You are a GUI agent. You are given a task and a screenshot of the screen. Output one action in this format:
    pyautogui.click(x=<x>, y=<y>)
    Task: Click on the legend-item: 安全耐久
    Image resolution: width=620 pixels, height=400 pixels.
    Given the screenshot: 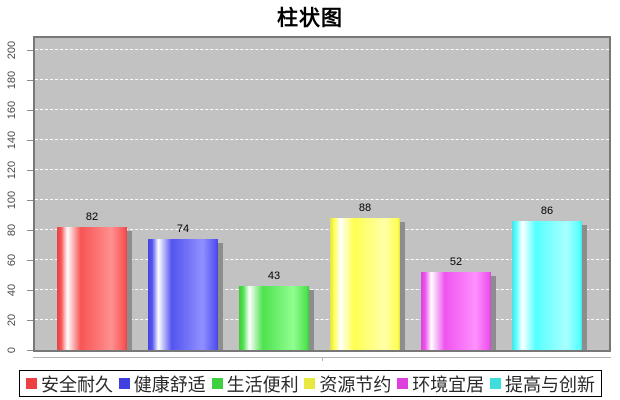 What is the action you would take?
    pyautogui.click(x=69, y=384)
    